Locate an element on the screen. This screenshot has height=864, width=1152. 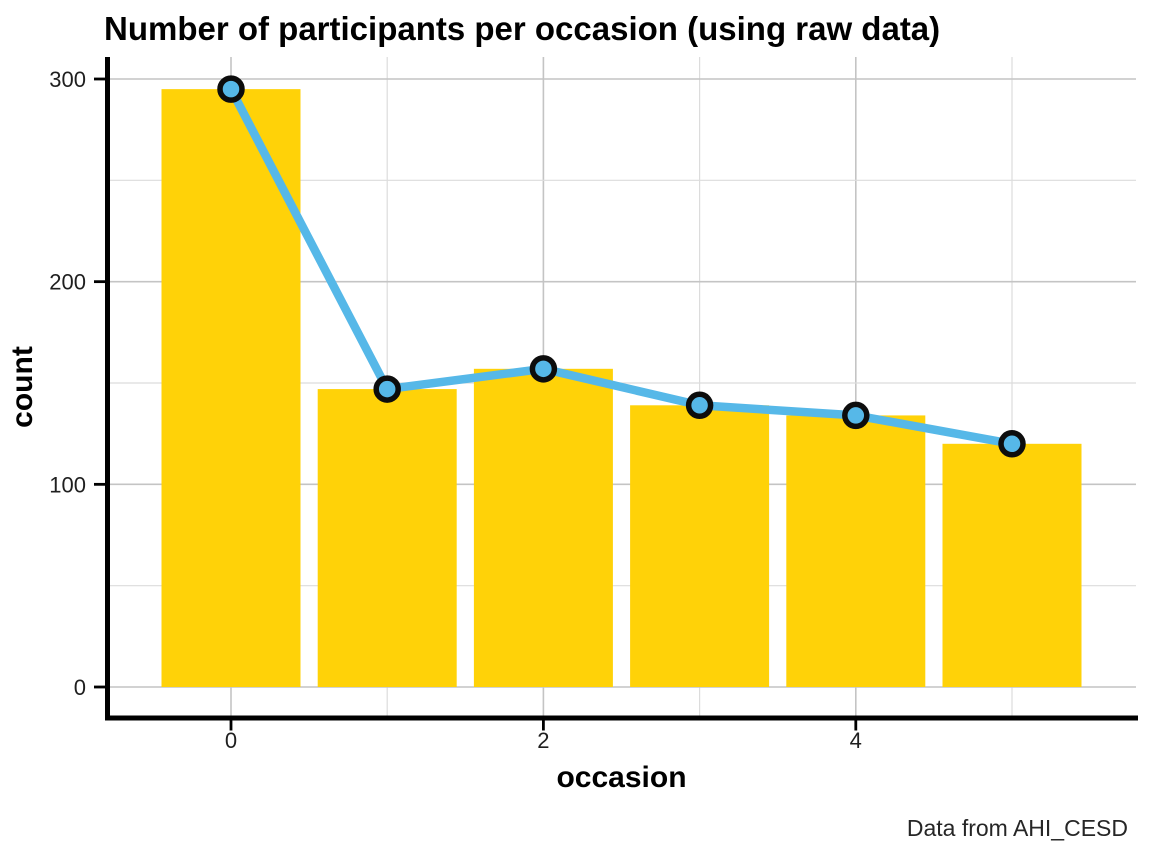
x-axis-title: occasion is located at coordinates (621, 777).